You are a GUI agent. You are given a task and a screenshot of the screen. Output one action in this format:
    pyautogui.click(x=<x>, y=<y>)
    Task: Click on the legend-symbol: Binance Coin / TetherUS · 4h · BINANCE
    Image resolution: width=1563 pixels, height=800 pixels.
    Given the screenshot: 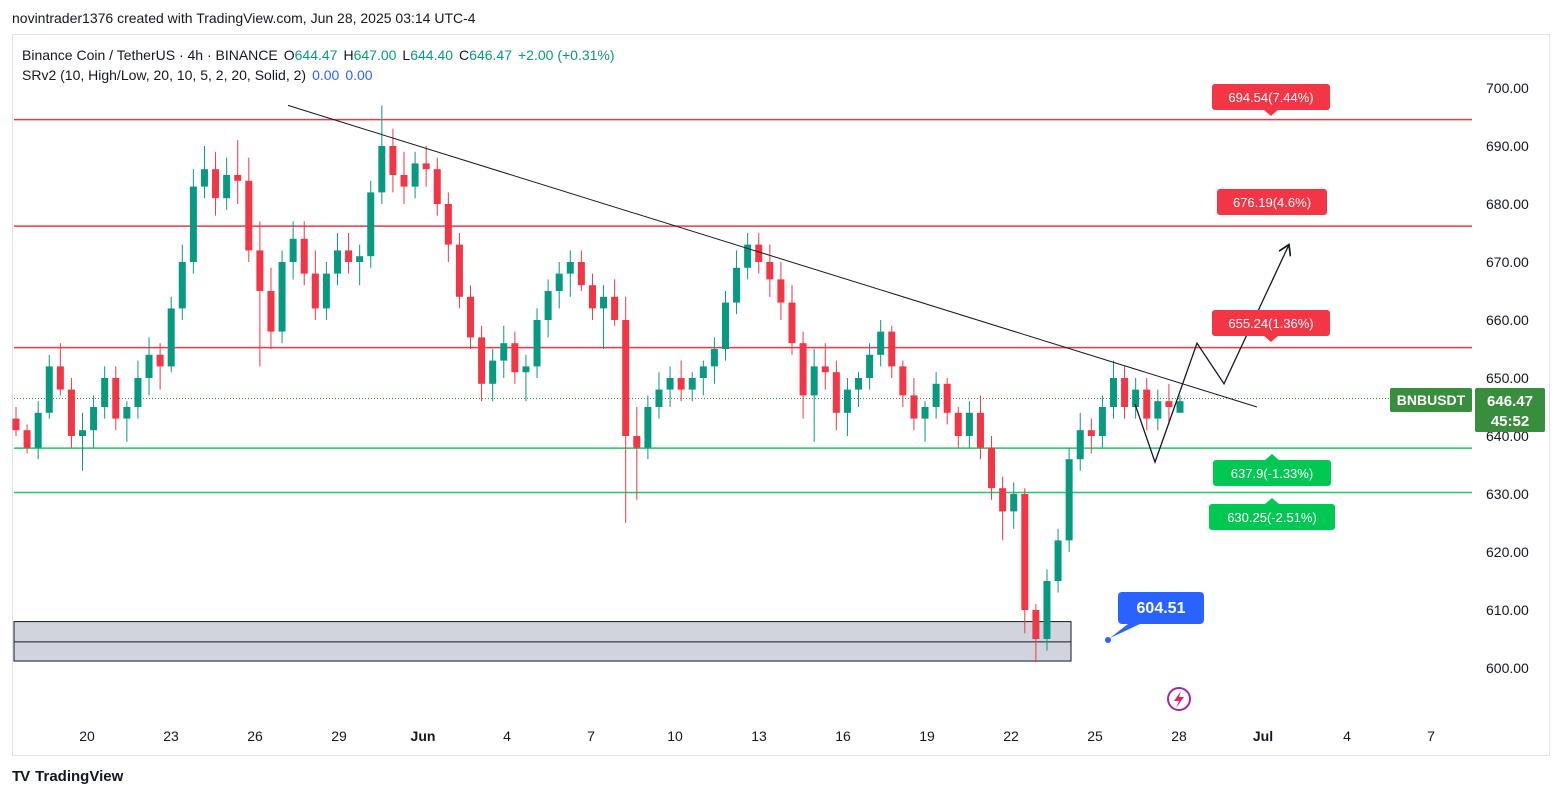 What is the action you would take?
    pyautogui.click(x=150, y=55)
    